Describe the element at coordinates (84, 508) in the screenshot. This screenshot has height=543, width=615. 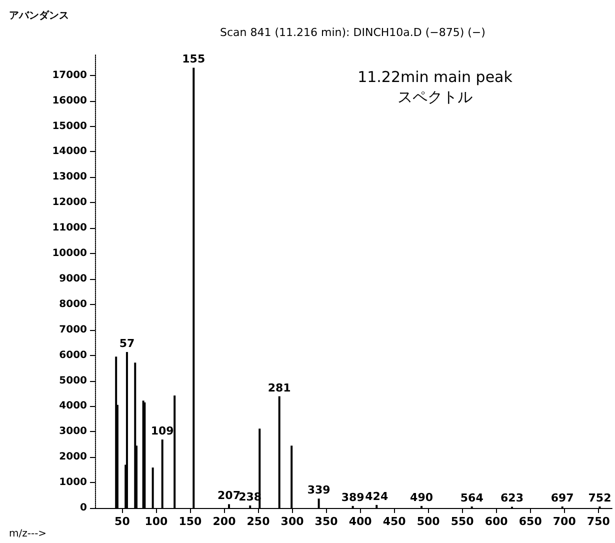
I see `y-tick-label: 0` at that location.